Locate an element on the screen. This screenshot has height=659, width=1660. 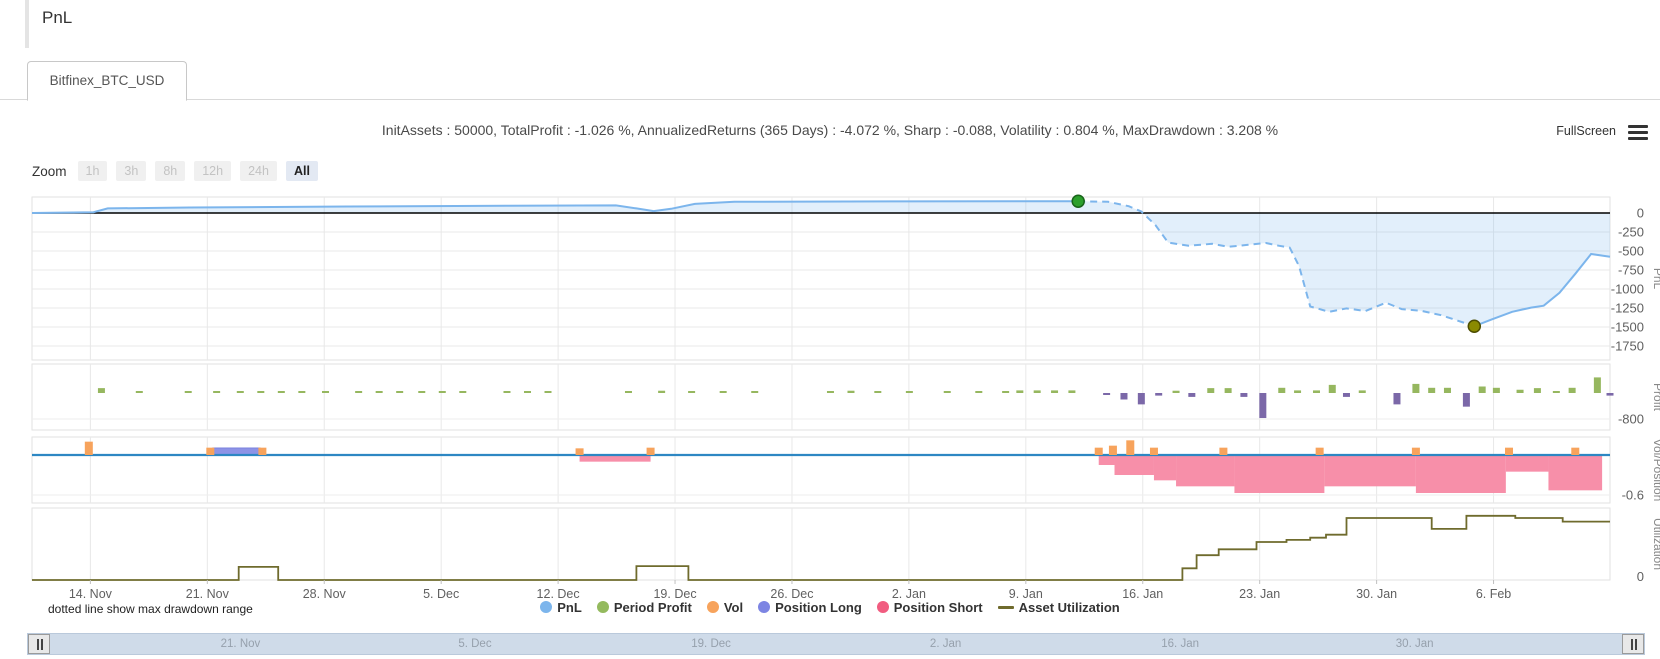
x-axis-label: 2. Jan is located at coordinates (909, 594).